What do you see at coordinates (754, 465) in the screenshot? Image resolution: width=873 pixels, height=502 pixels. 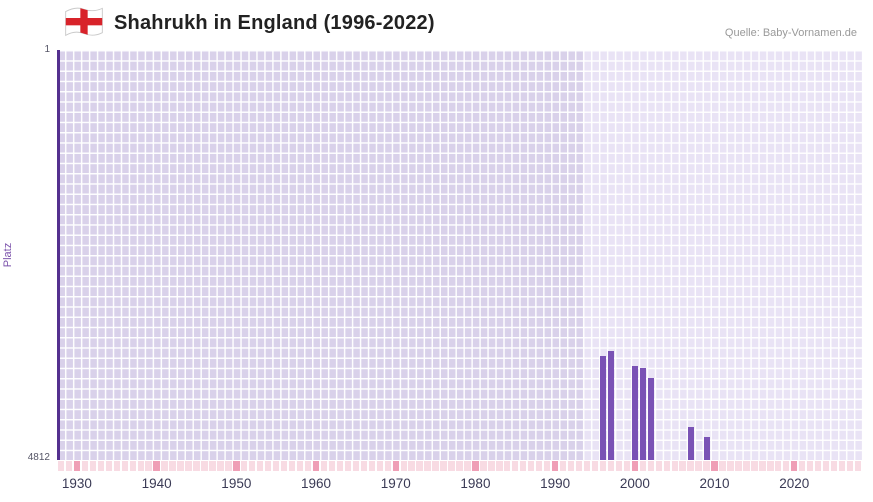 I see `year-cell-2015` at bounding box center [754, 465].